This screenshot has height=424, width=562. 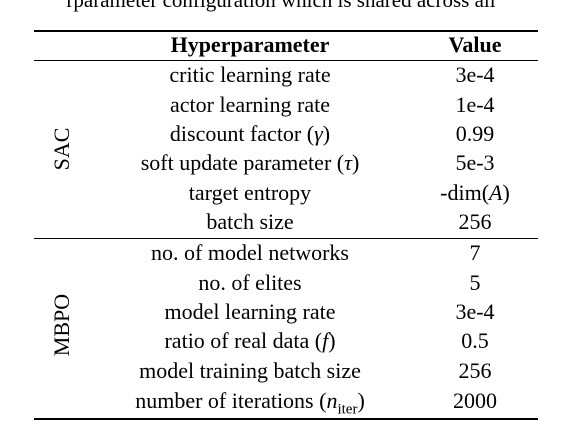 What do you see at coordinates (61, 149) in the screenshot?
I see `group-label-sac: SAC` at bounding box center [61, 149].